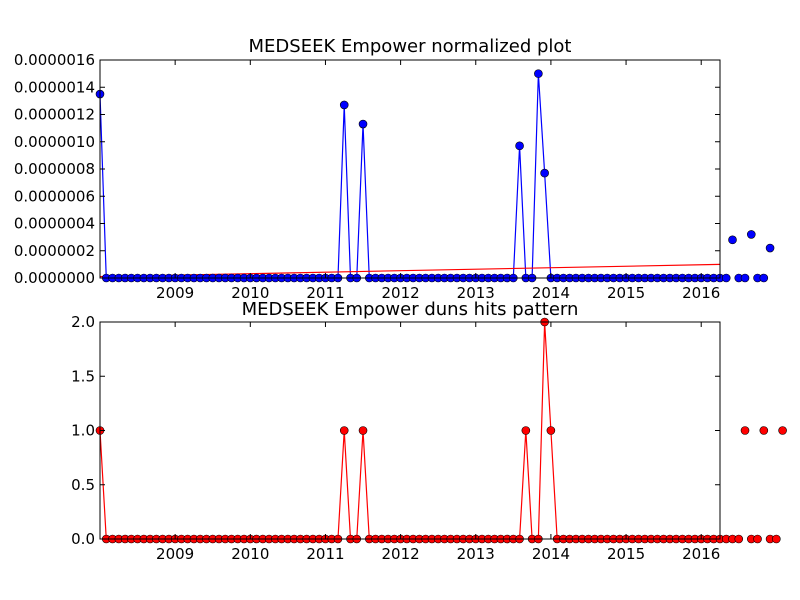 The image size is (800, 600). I want to click on normalized-y-tick-label: 0.0000016, so click(54, 60).